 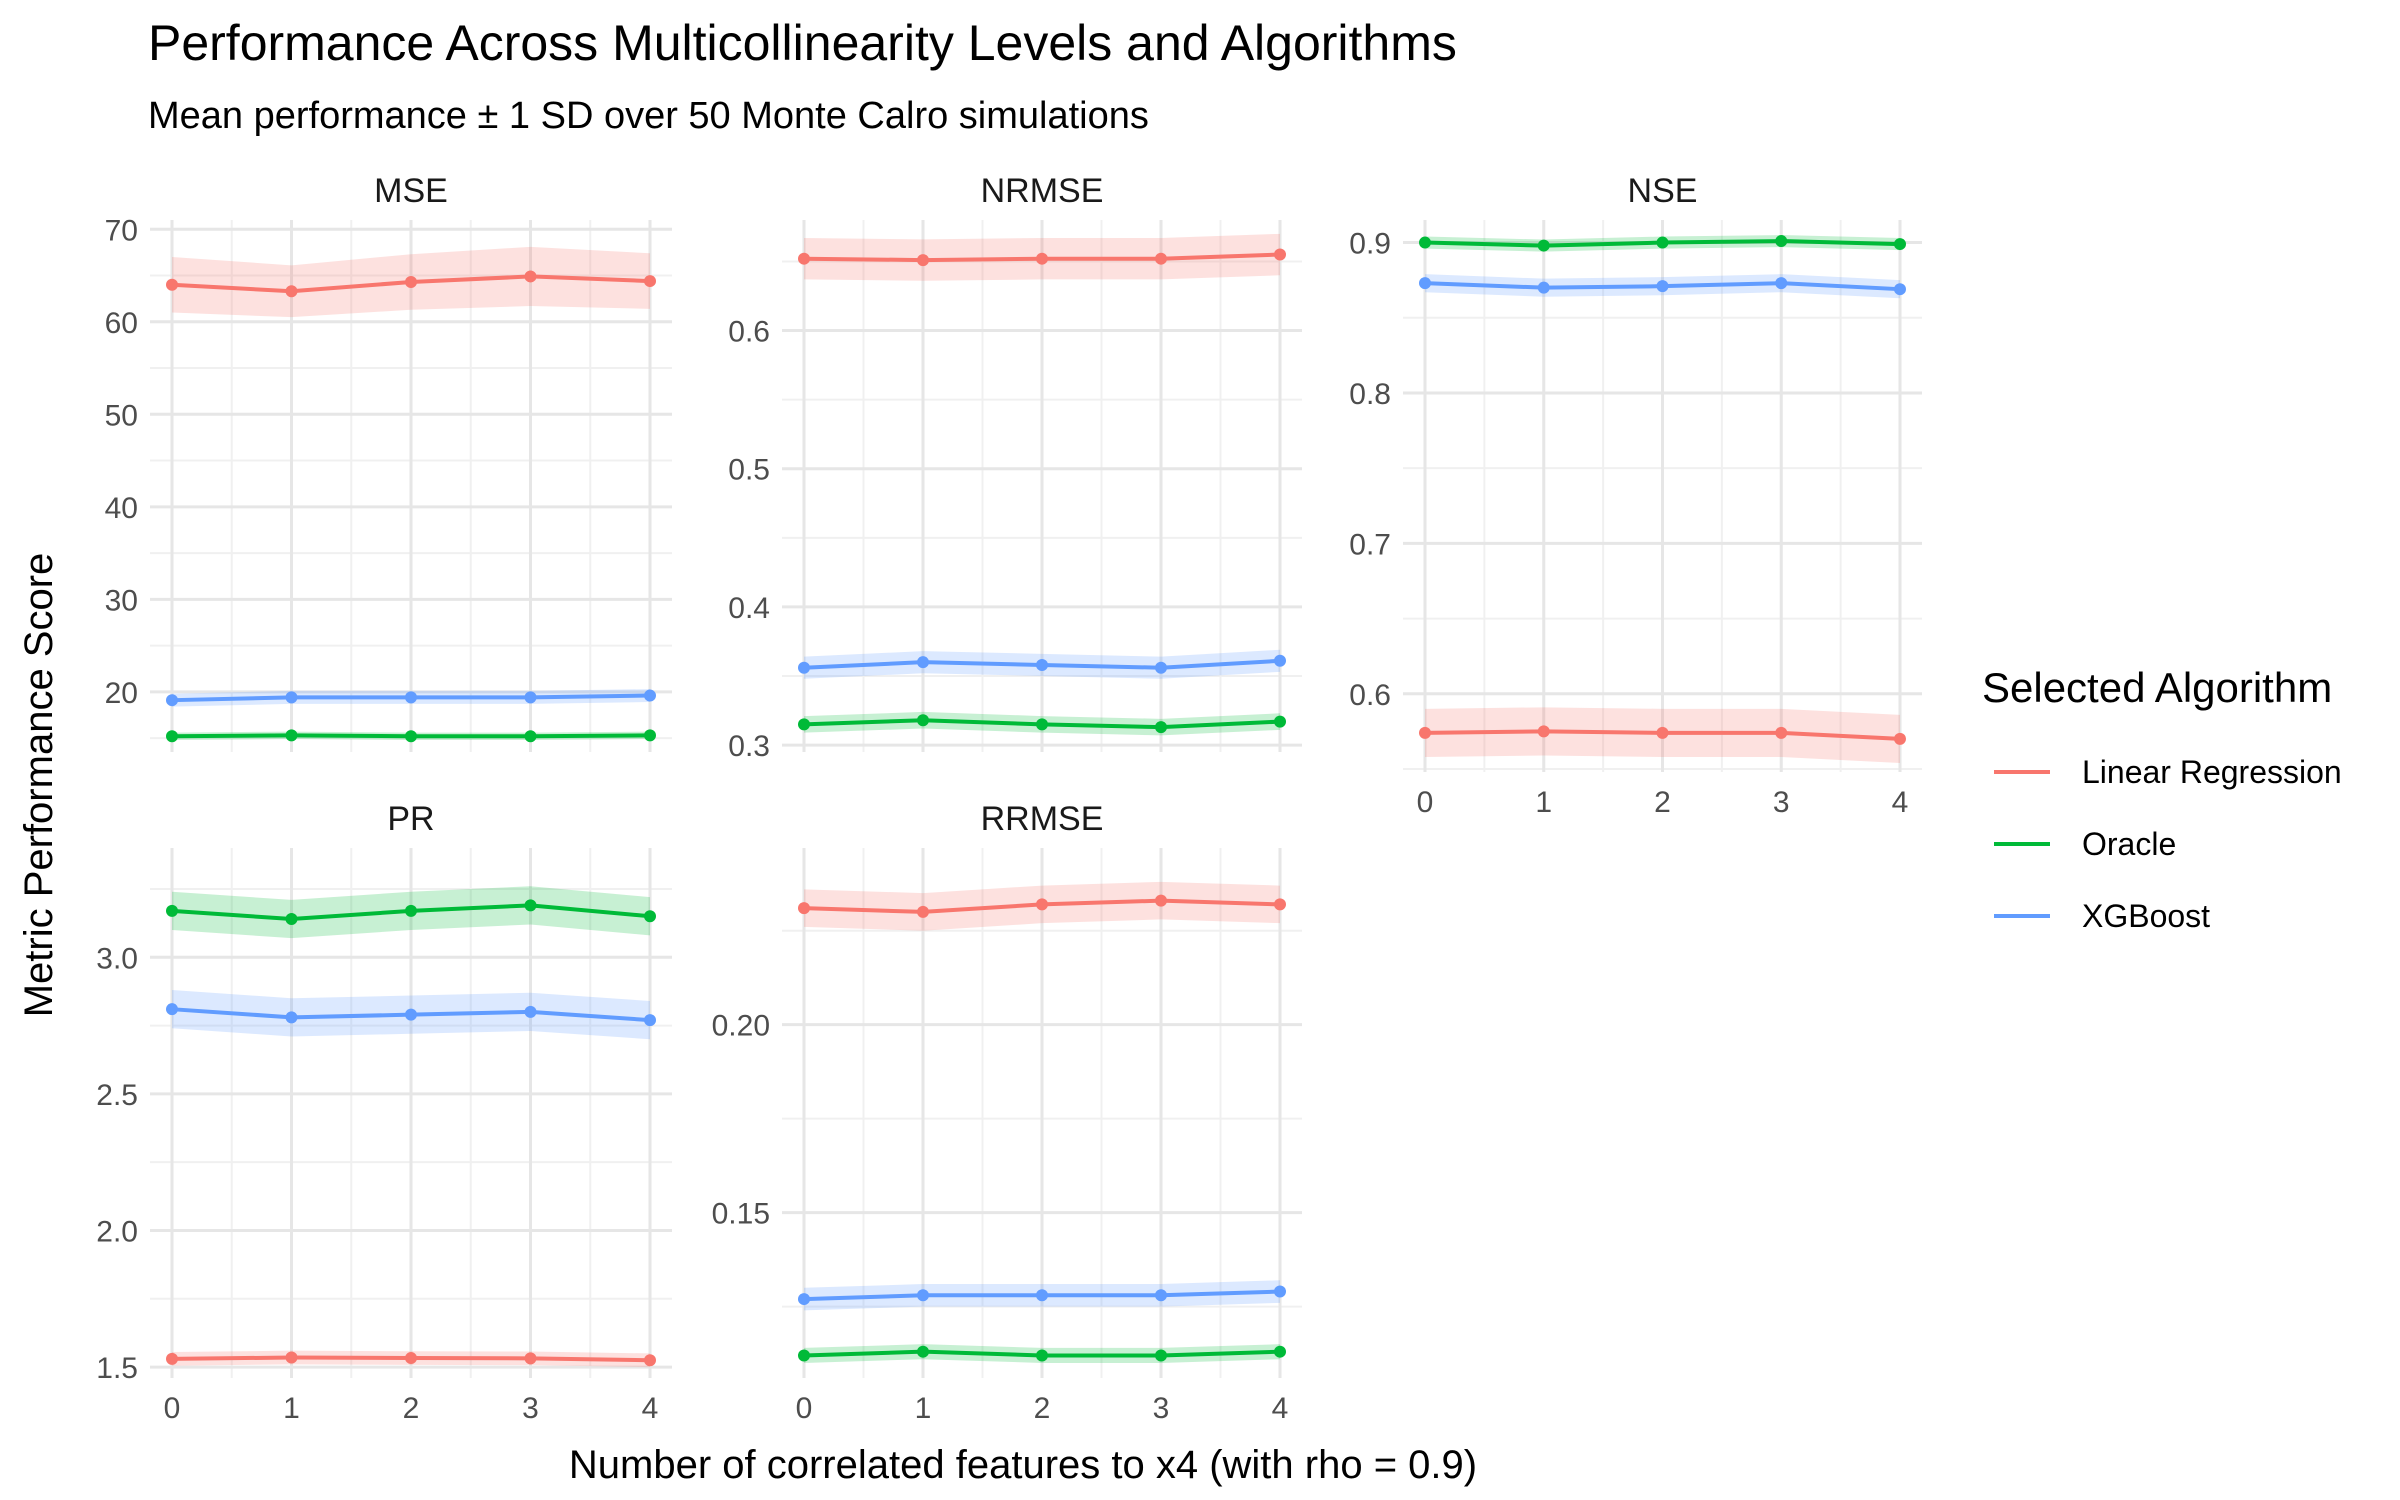 I want to click on panel-rrmse: RRMSE 0.15 0.20 0 1 2 3 4, so click(x=1007, y=1112).